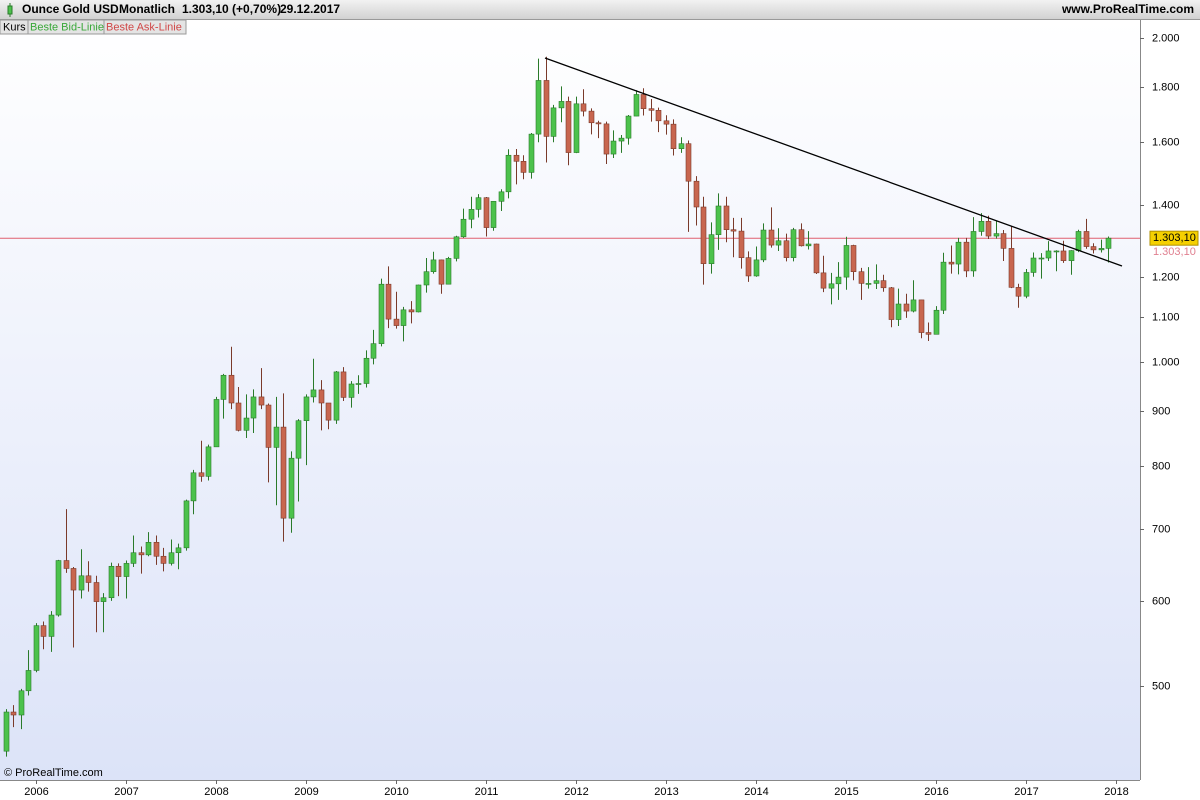 The height and width of the screenshot is (800, 1200). Describe the element at coordinates (576, 792) in the screenshot. I see `x-tick-label: 2012` at that location.